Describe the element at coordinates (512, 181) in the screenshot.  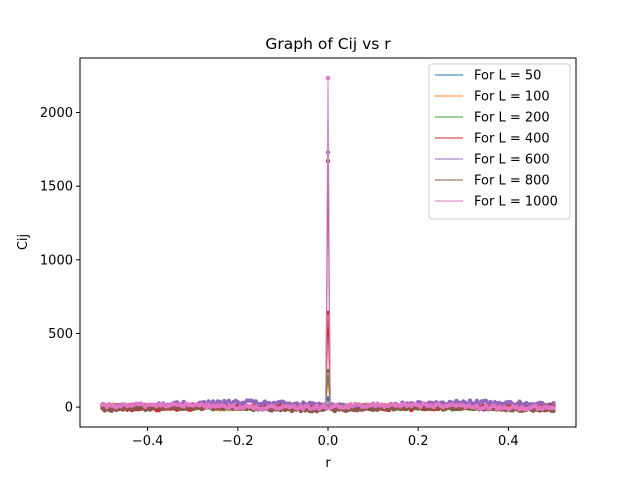
I see `legend-label: For L = 800` at that location.